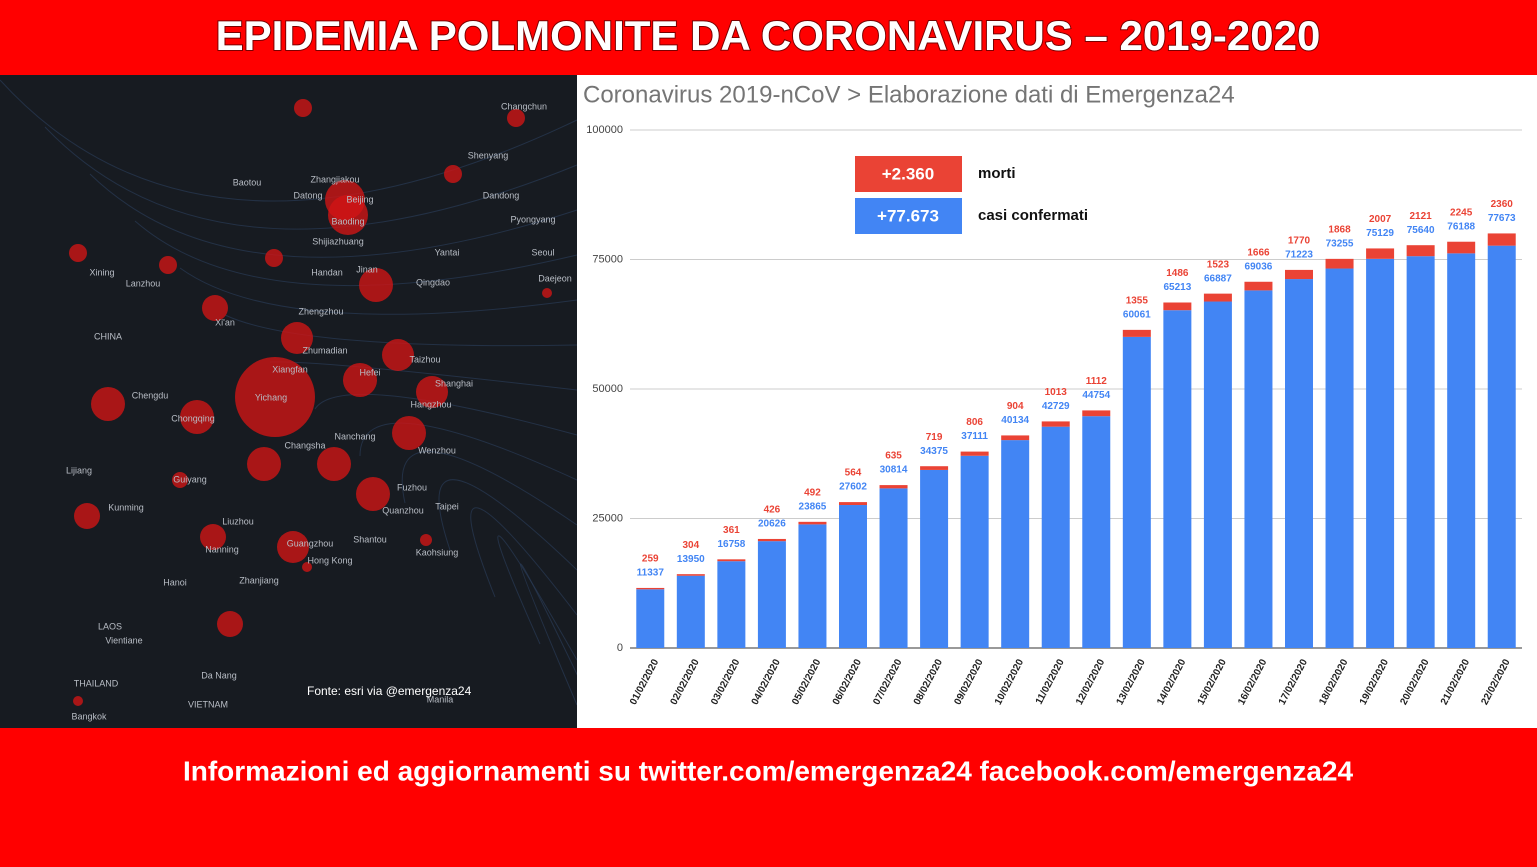 This screenshot has width=1537, height=867. What do you see at coordinates (1177, 273) in the screenshot?
I see `value-label: 1486` at bounding box center [1177, 273].